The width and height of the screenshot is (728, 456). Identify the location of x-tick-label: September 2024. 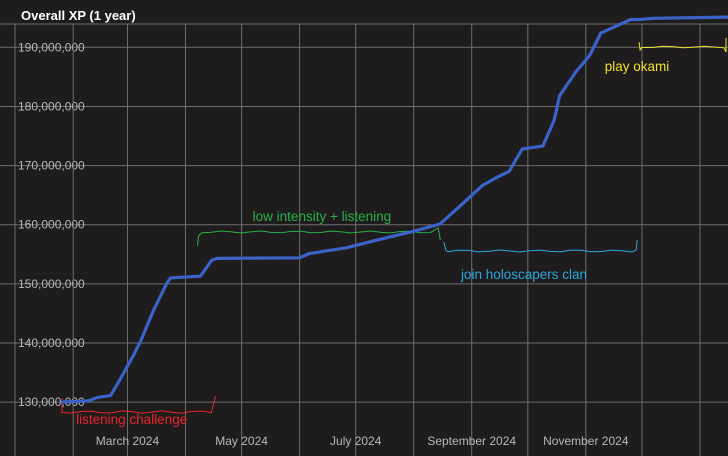
(471, 441).